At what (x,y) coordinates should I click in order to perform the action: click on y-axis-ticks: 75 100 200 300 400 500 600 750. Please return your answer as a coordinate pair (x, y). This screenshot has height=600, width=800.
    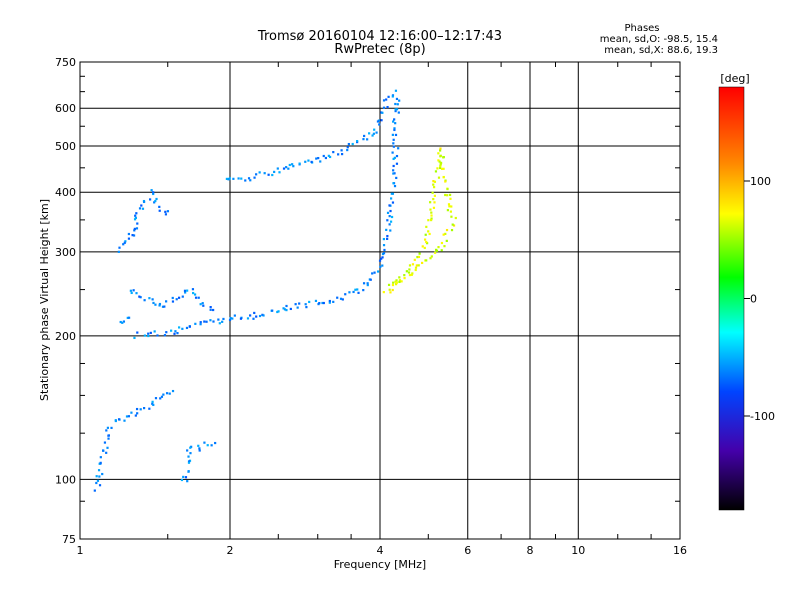
    Looking at the image, I should click on (65, 301).